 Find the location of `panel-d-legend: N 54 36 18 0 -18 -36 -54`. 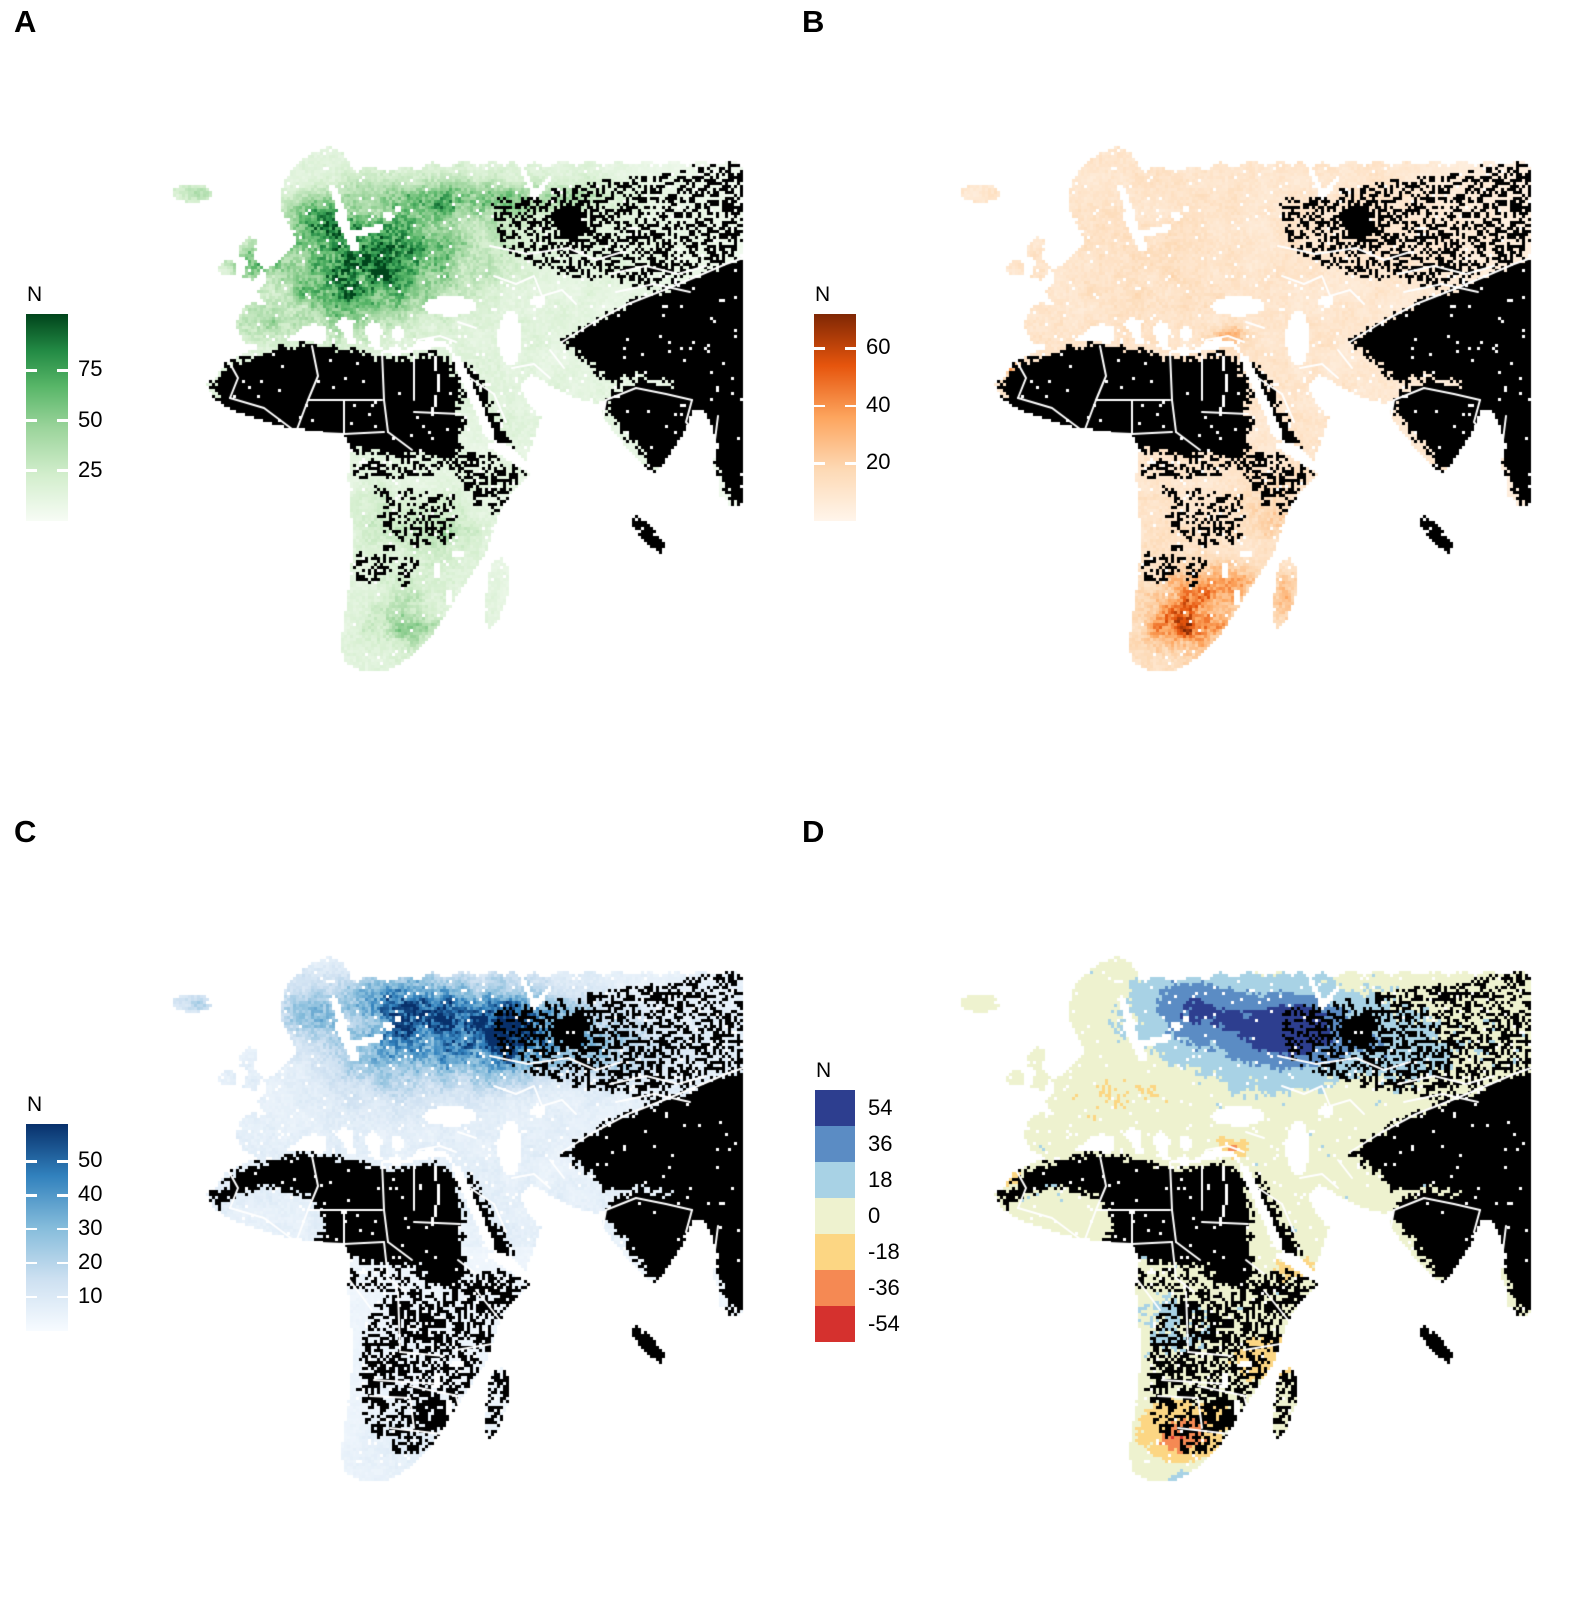

panel-d-legend: N 54 36 18 0 -18 -36 -54 is located at coordinates (880, 1200).